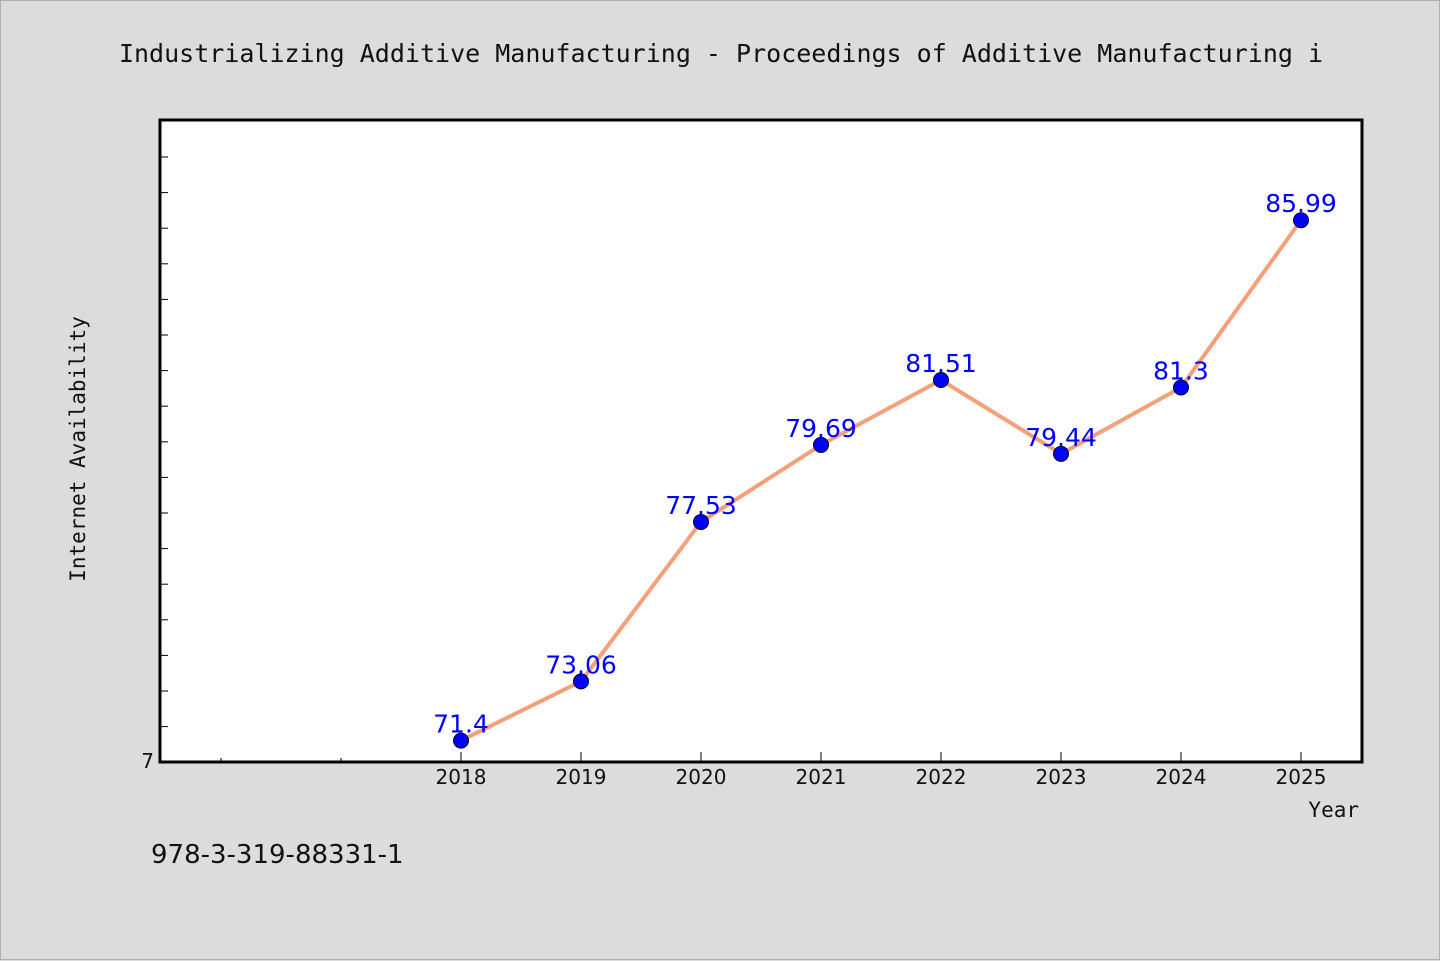 Image resolution: width=1440 pixels, height=961 pixels. What do you see at coordinates (761, 757) in the screenshot?
I see `x-axis-ticks` at bounding box center [761, 757].